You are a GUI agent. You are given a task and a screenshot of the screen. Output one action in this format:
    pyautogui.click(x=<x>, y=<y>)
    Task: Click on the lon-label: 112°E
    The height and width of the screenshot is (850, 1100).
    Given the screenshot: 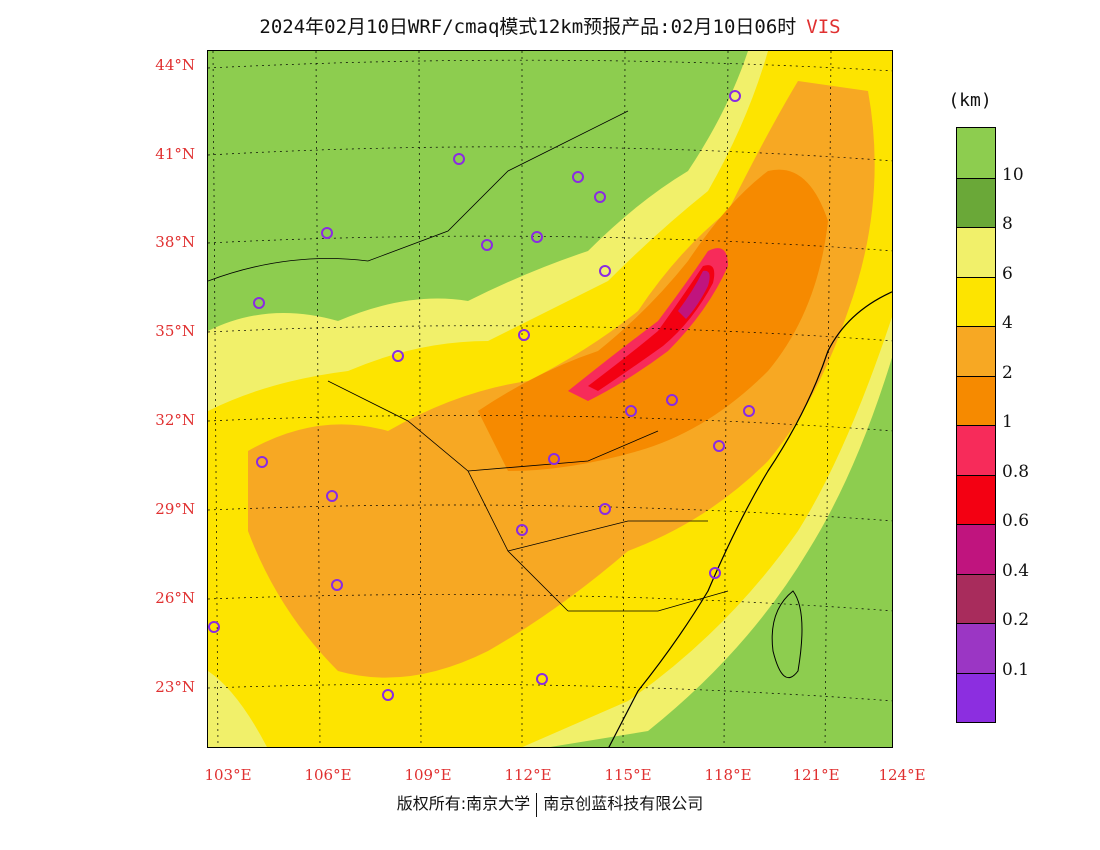 What is the action you would take?
    pyautogui.click(x=528, y=775)
    